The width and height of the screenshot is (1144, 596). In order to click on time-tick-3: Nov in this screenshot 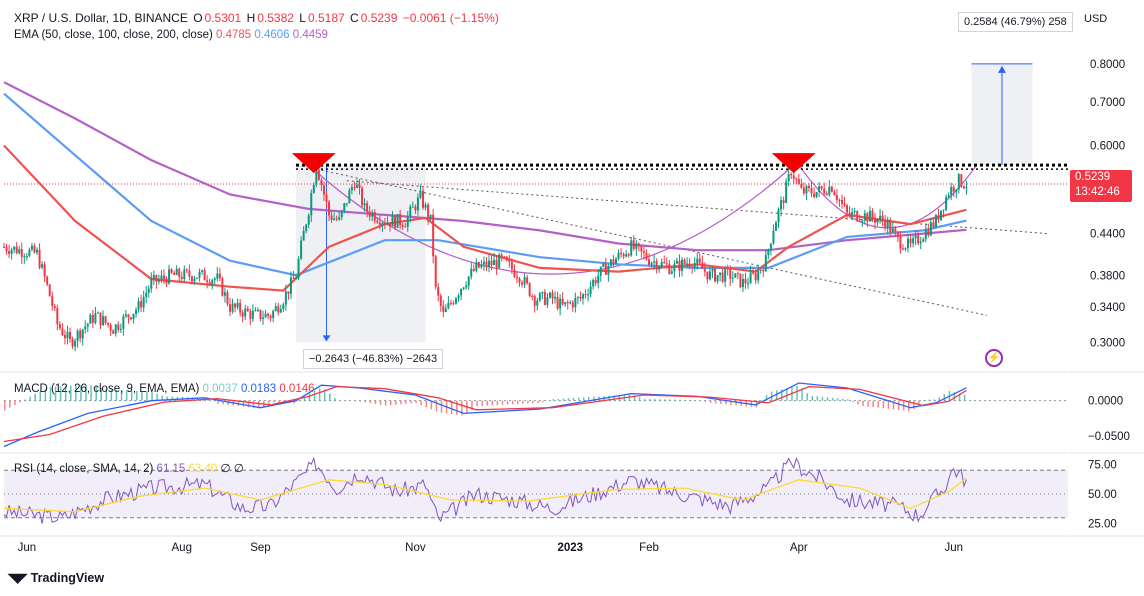, I will do `click(415, 548)`.